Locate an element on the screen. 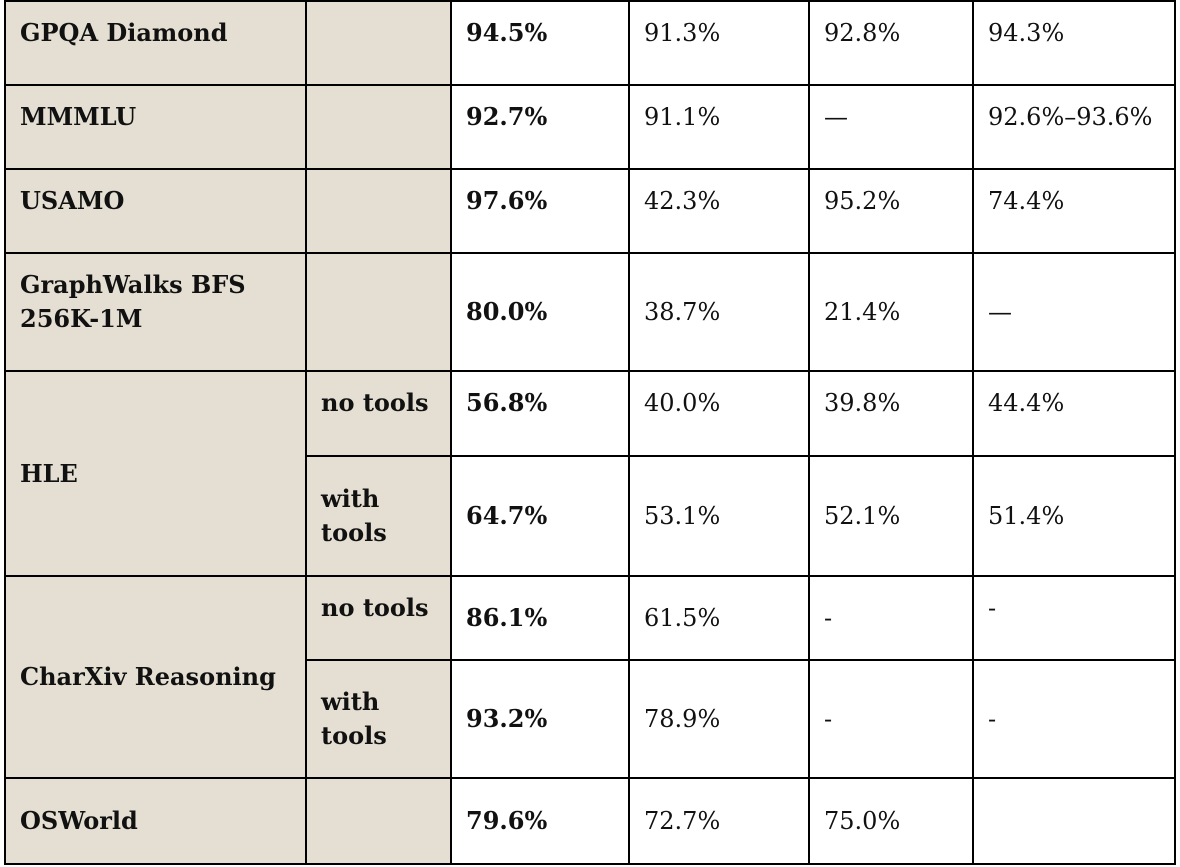 The height and width of the screenshot is (867, 1180). row-sub-usamo is located at coordinates (378, 211).